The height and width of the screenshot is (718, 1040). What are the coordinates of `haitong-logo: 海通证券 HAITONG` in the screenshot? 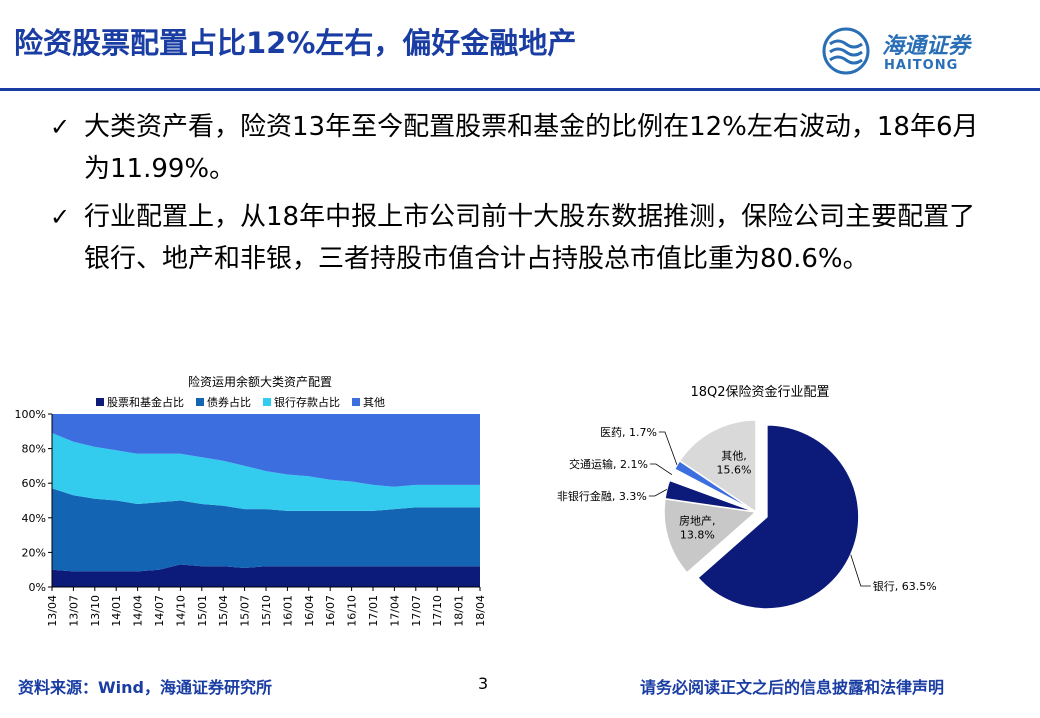 It's located at (918, 51).